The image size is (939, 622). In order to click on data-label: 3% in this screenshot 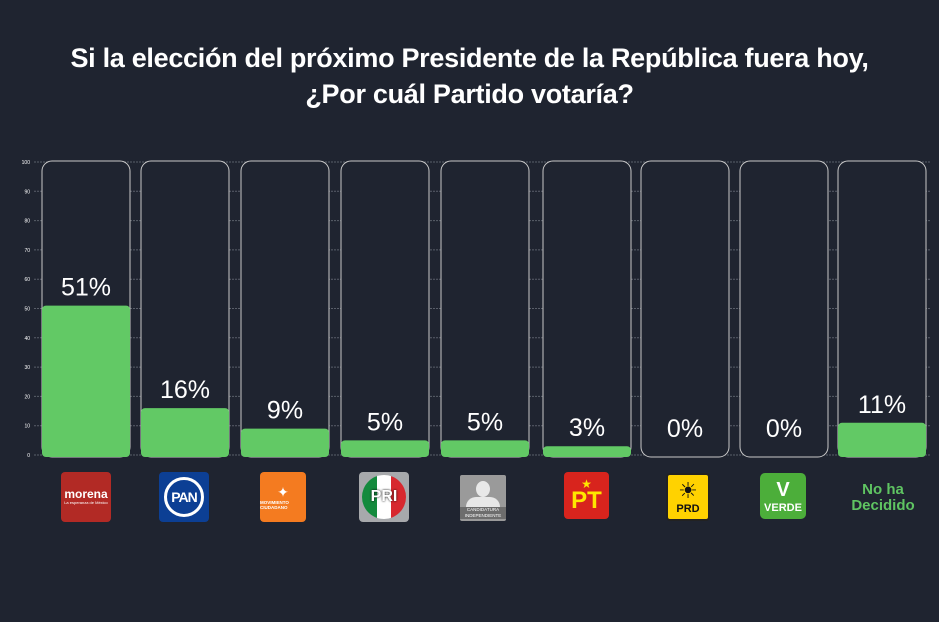, I will do `click(587, 428)`.